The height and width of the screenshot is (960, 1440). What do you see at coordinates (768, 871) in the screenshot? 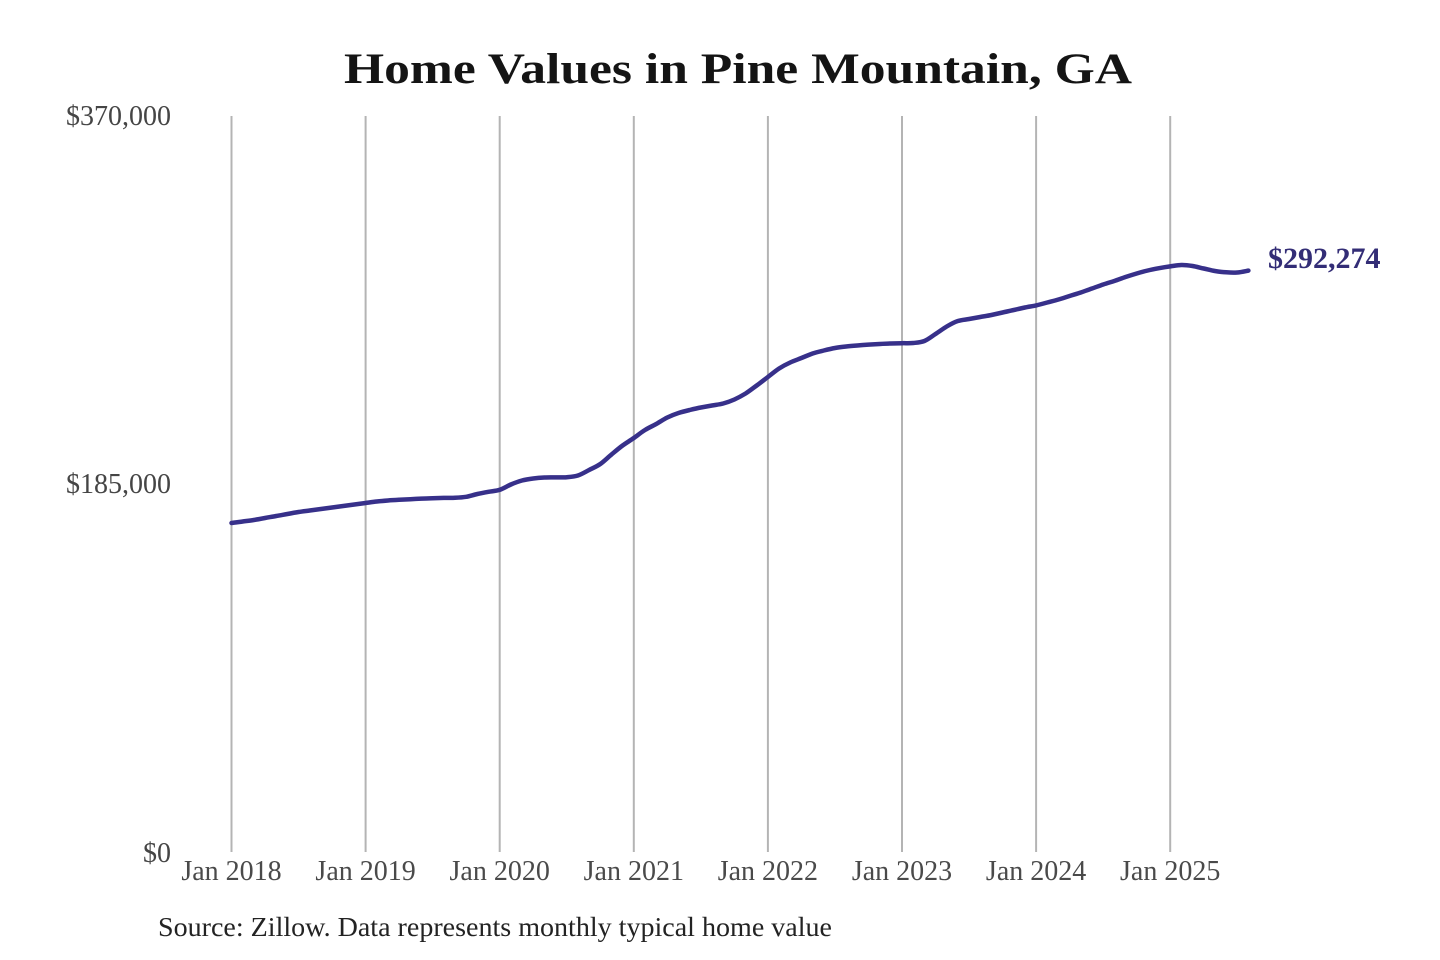
I see `svg-text: Jan 2022` at bounding box center [768, 871].